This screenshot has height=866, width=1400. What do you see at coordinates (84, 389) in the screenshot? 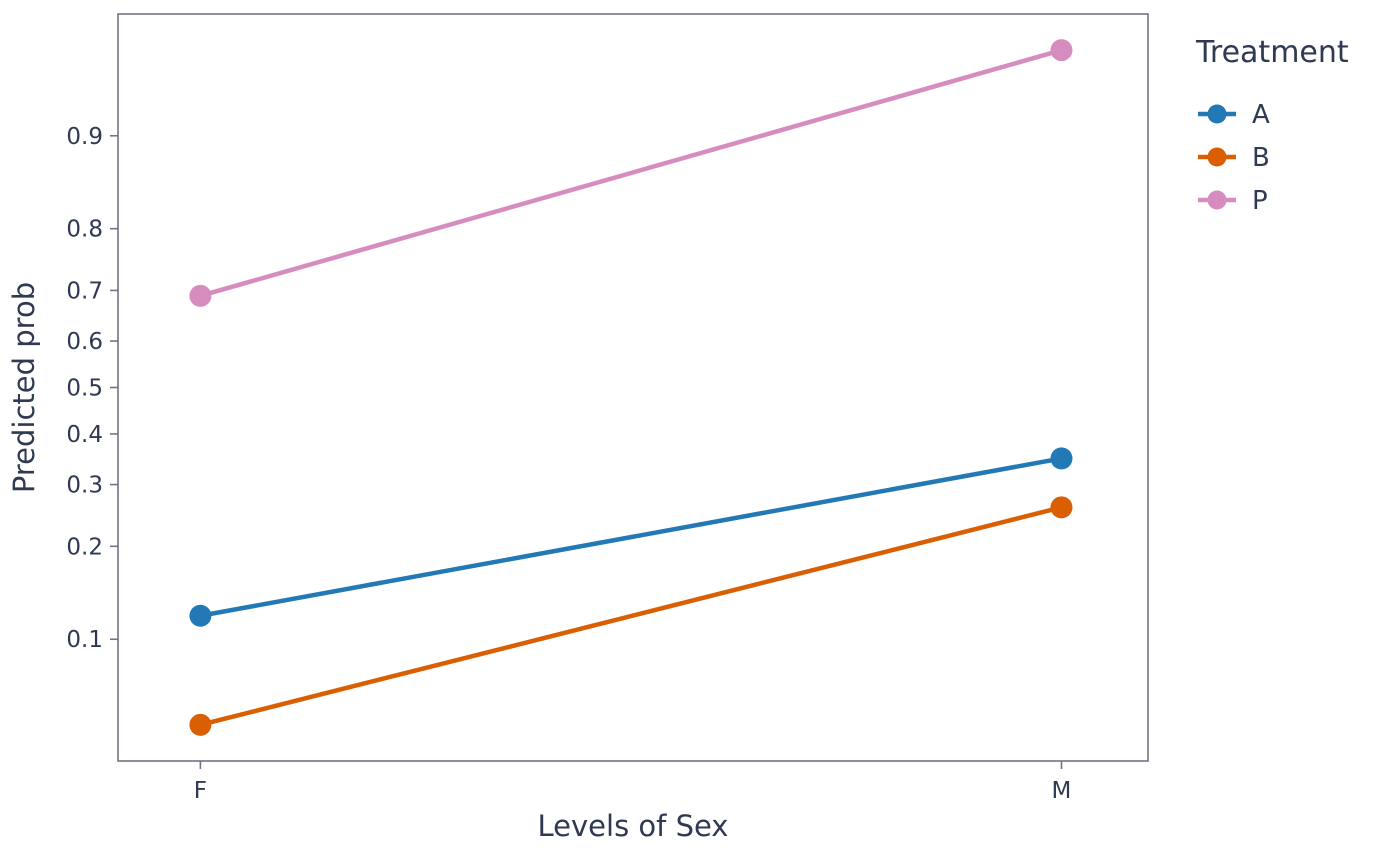
I see `y-tick-label: 0.5` at bounding box center [84, 389].